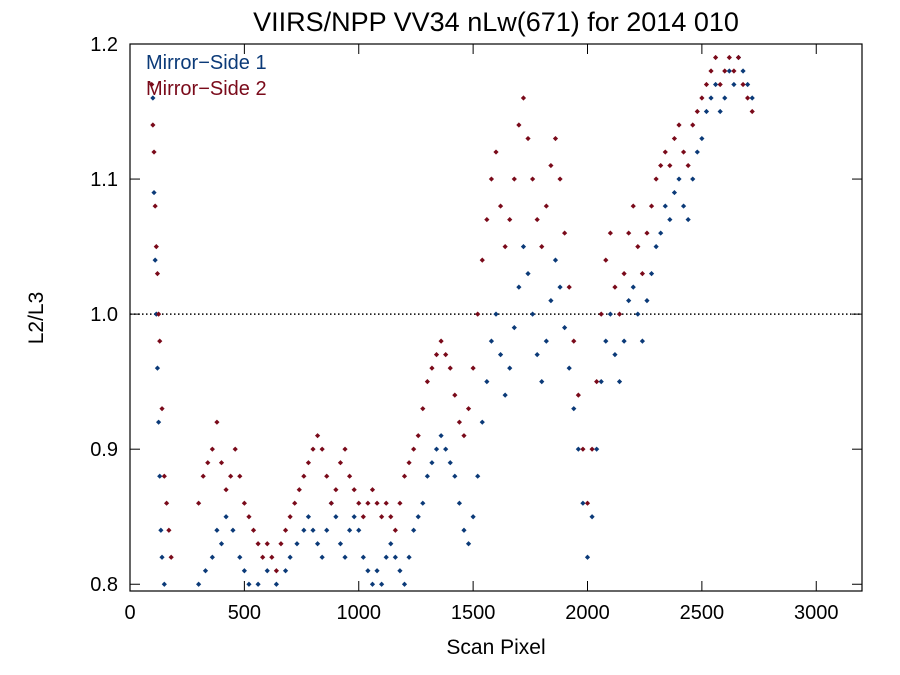 The height and width of the screenshot is (675, 900). What do you see at coordinates (816, 613) in the screenshot?
I see `x-tick-label: 3000` at bounding box center [816, 613].